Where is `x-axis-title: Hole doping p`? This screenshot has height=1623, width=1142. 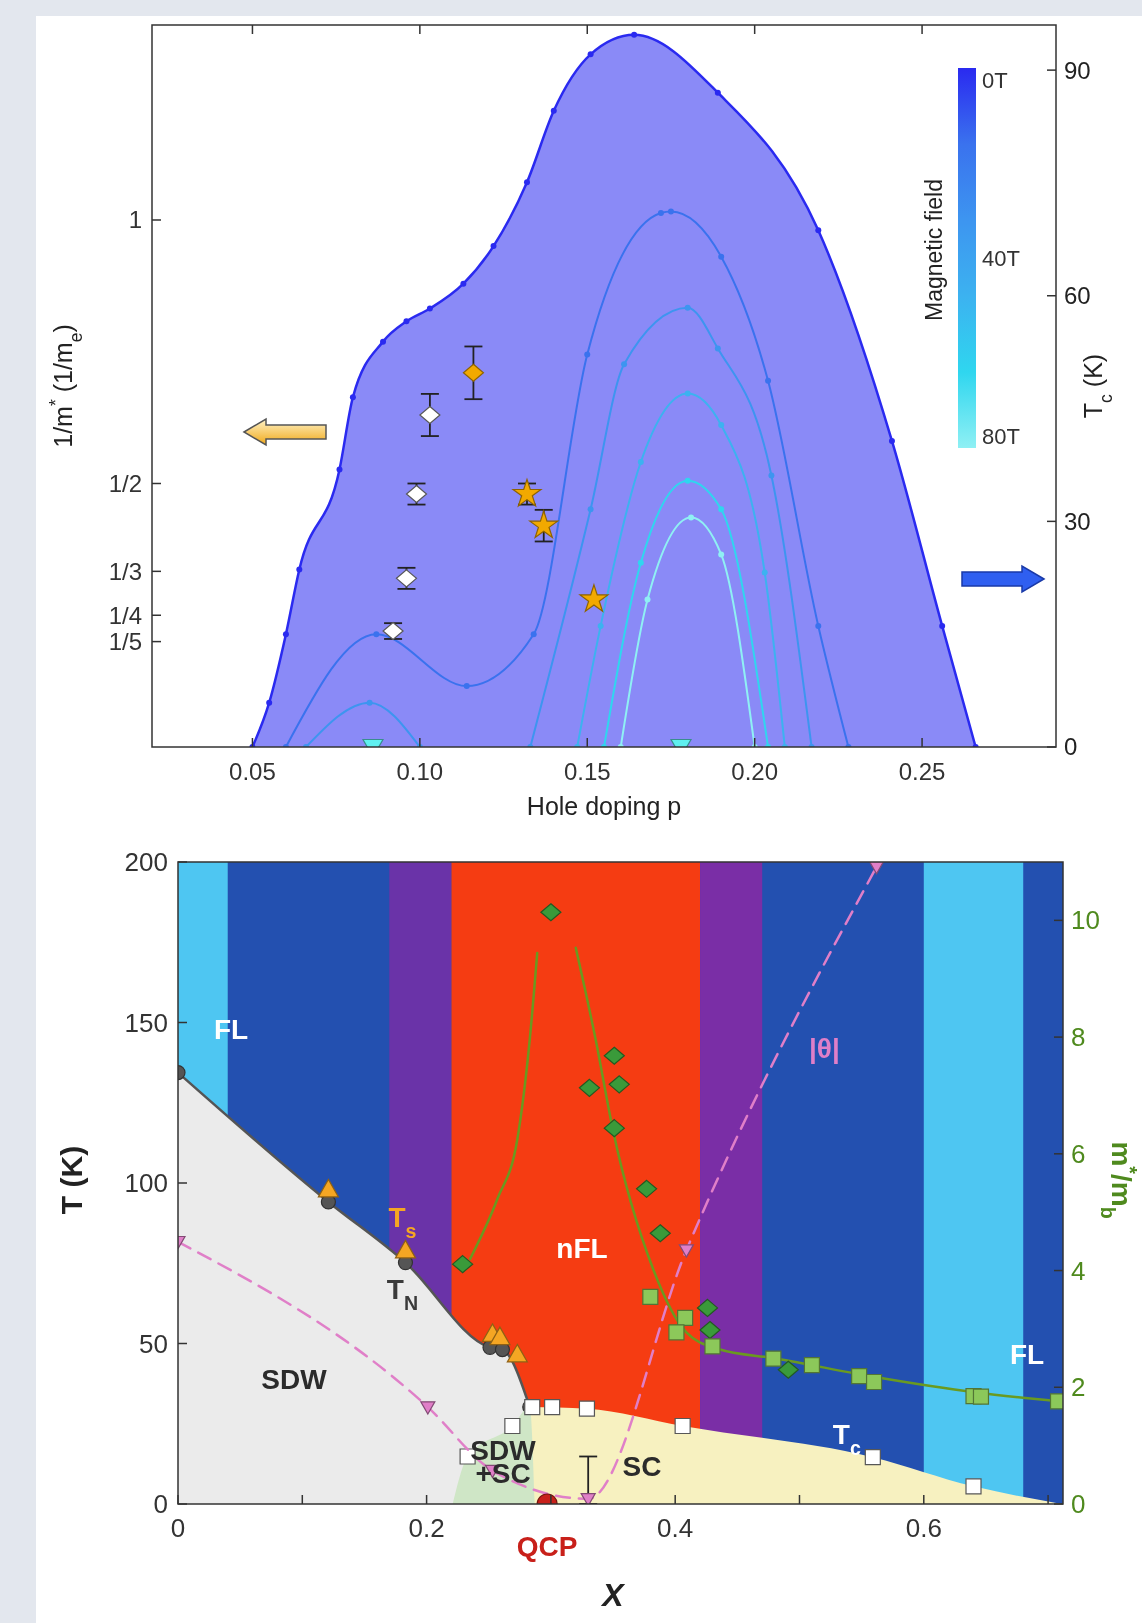
x-axis-title: Hole doping p is located at coordinates (604, 806).